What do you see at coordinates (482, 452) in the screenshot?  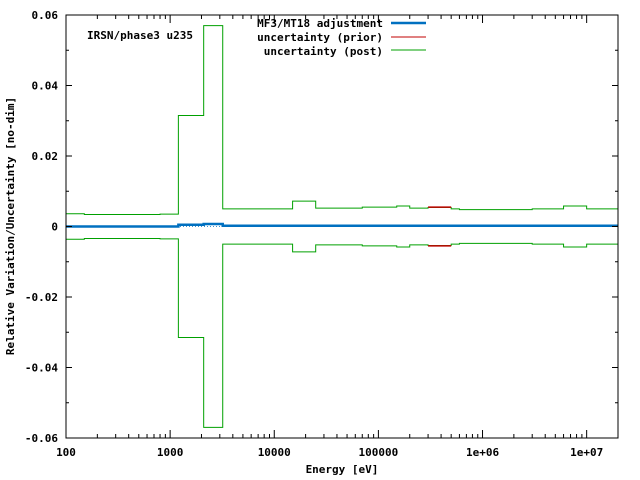 I see `x-tick-label: 1e+06` at bounding box center [482, 452].